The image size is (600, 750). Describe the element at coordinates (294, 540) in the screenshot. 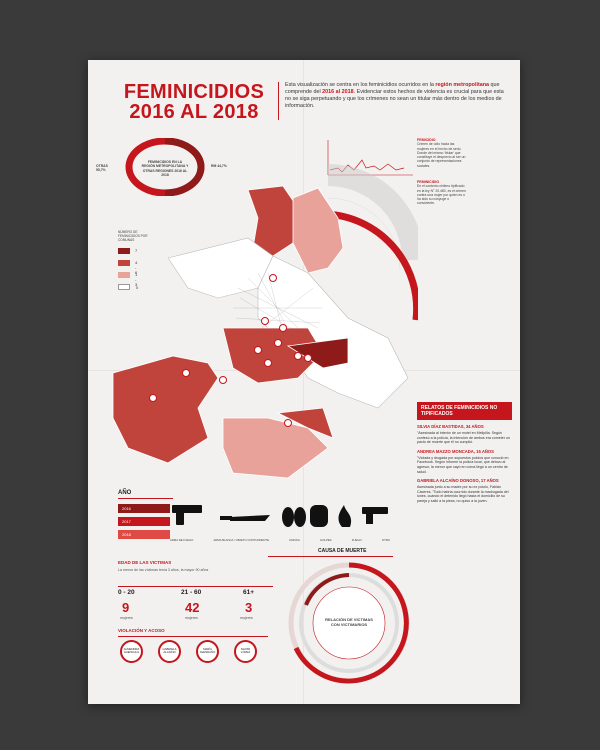

I see `weapon-label: ASFIXIA` at that location.